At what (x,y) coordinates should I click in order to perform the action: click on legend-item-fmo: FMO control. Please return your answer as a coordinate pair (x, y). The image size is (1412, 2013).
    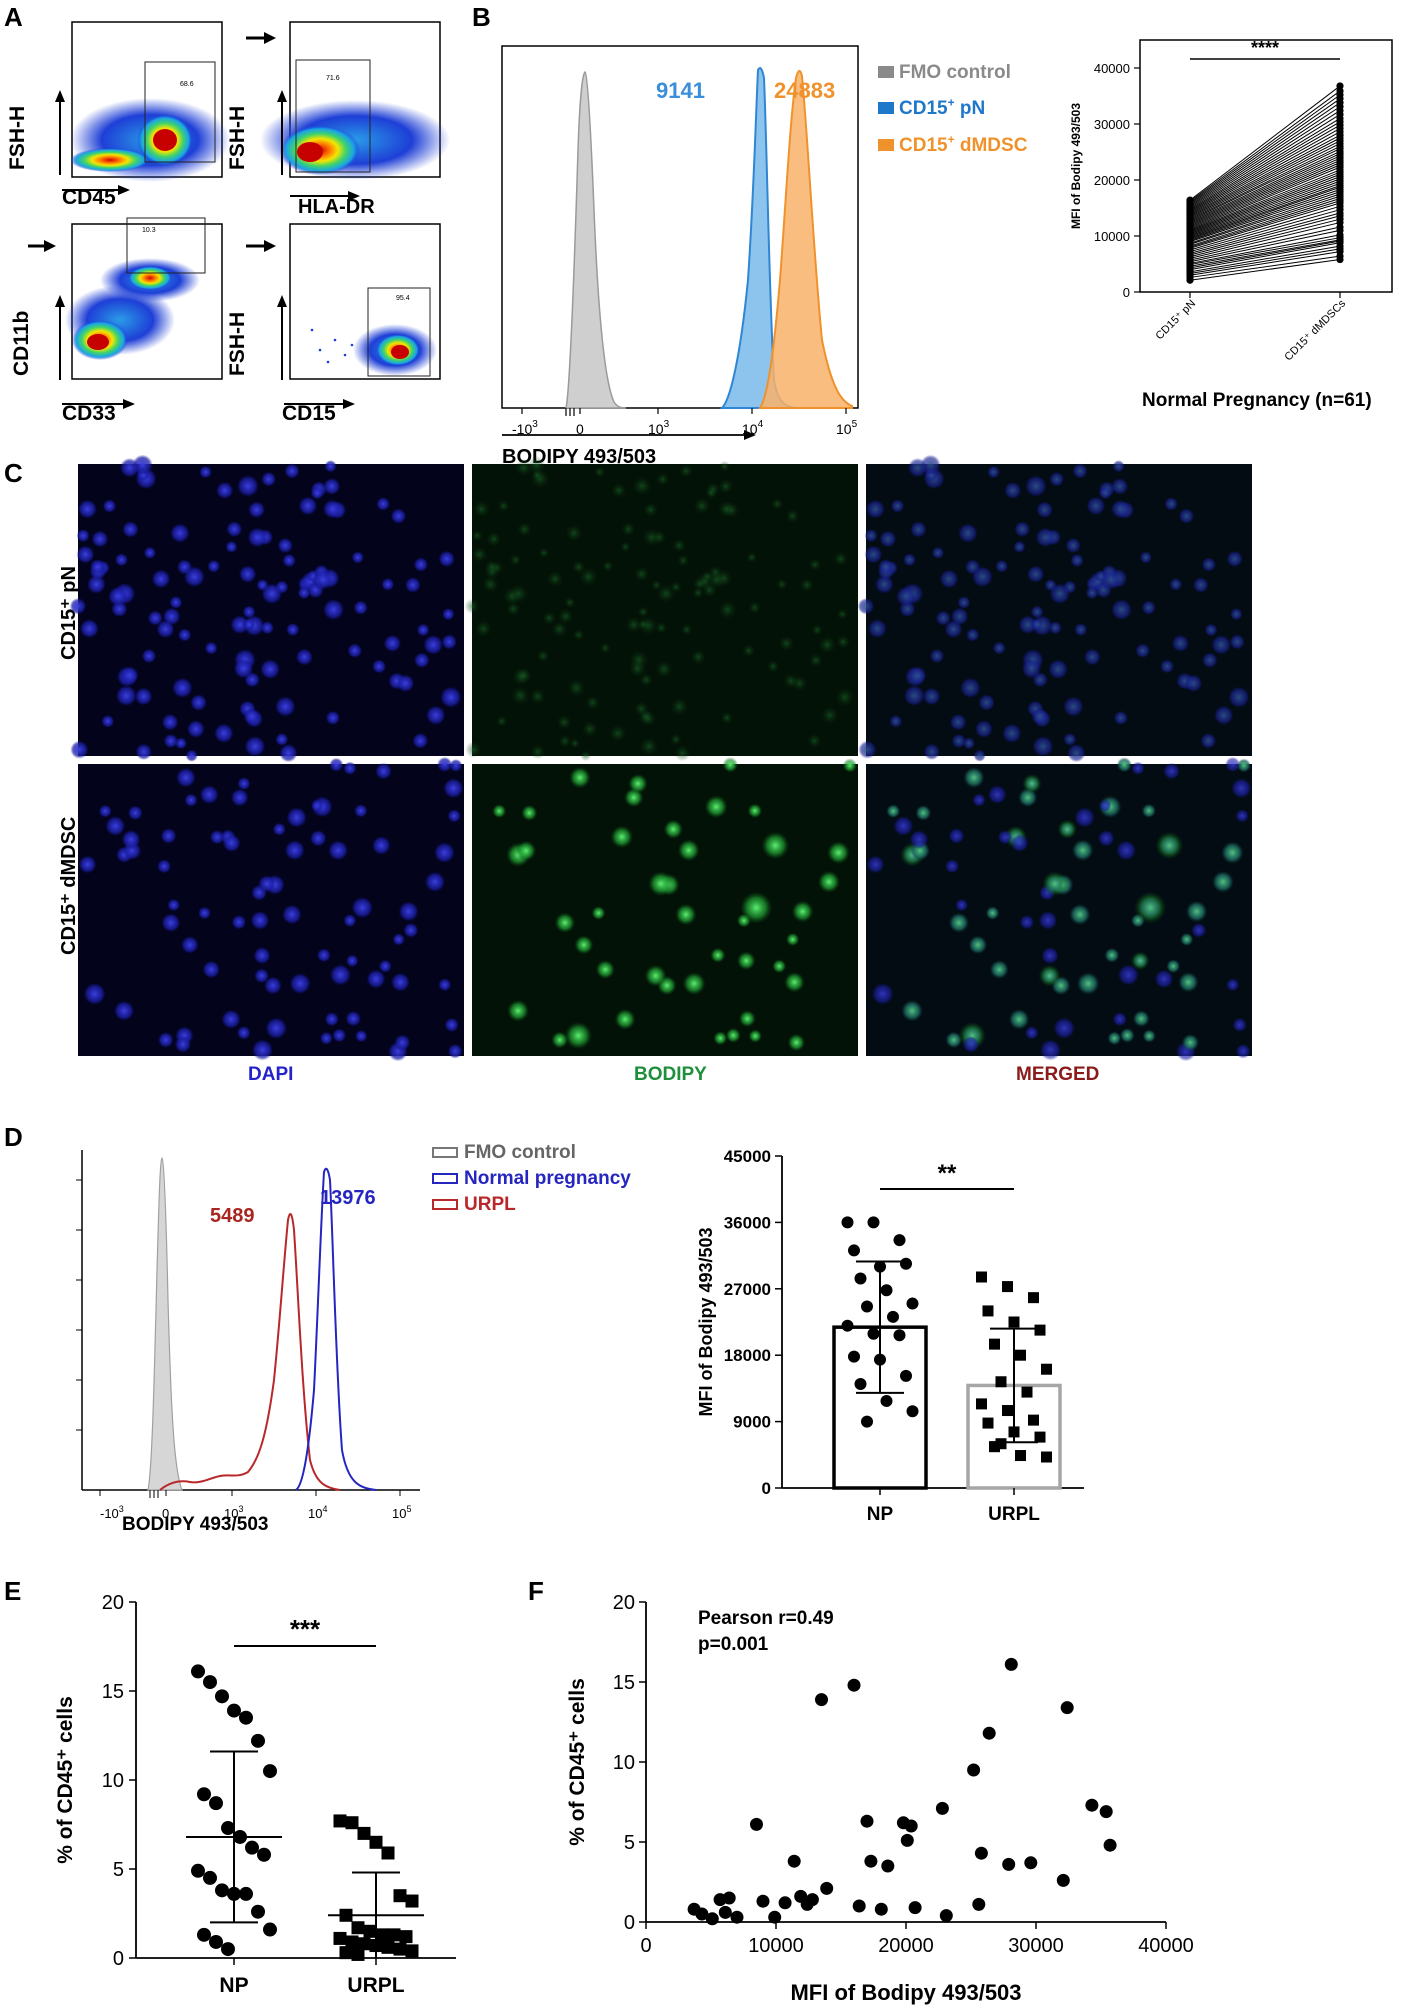
    Looking at the image, I should click on (531, 1153).